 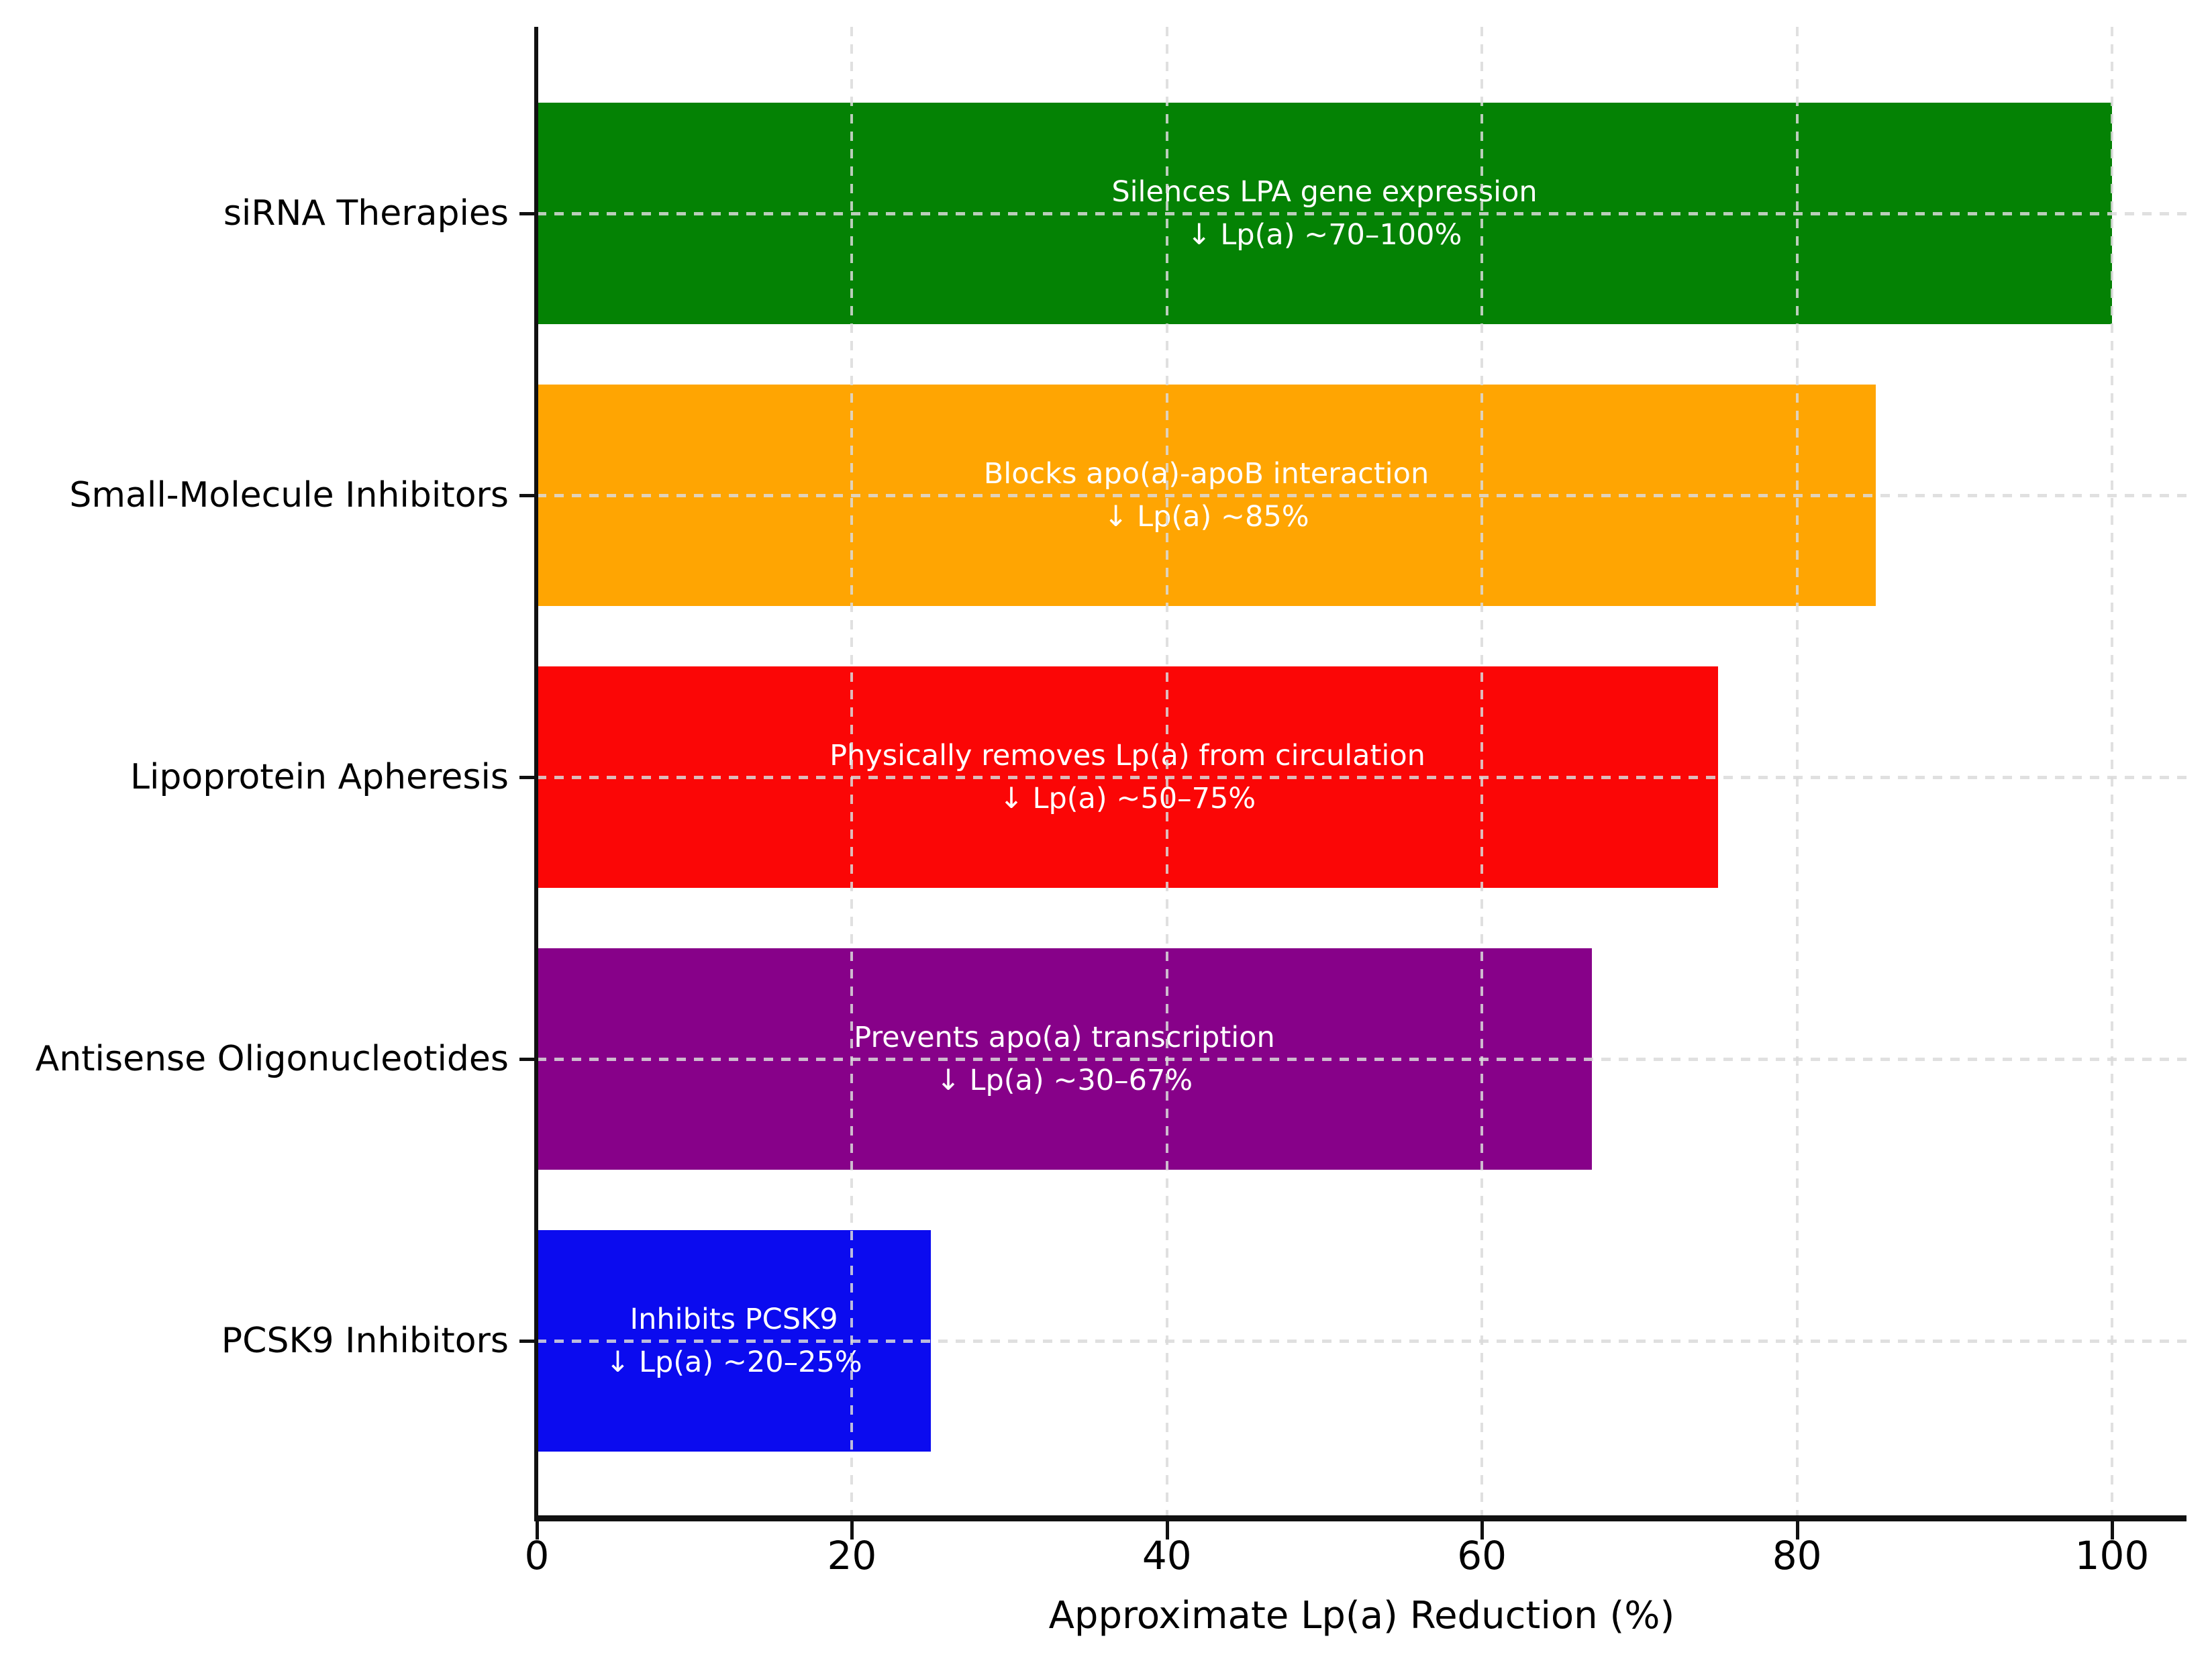 What do you see at coordinates (319, 777) in the screenshot?
I see `y-tick-label: Lipoprotein Apheresis` at bounding box center [319, 777].